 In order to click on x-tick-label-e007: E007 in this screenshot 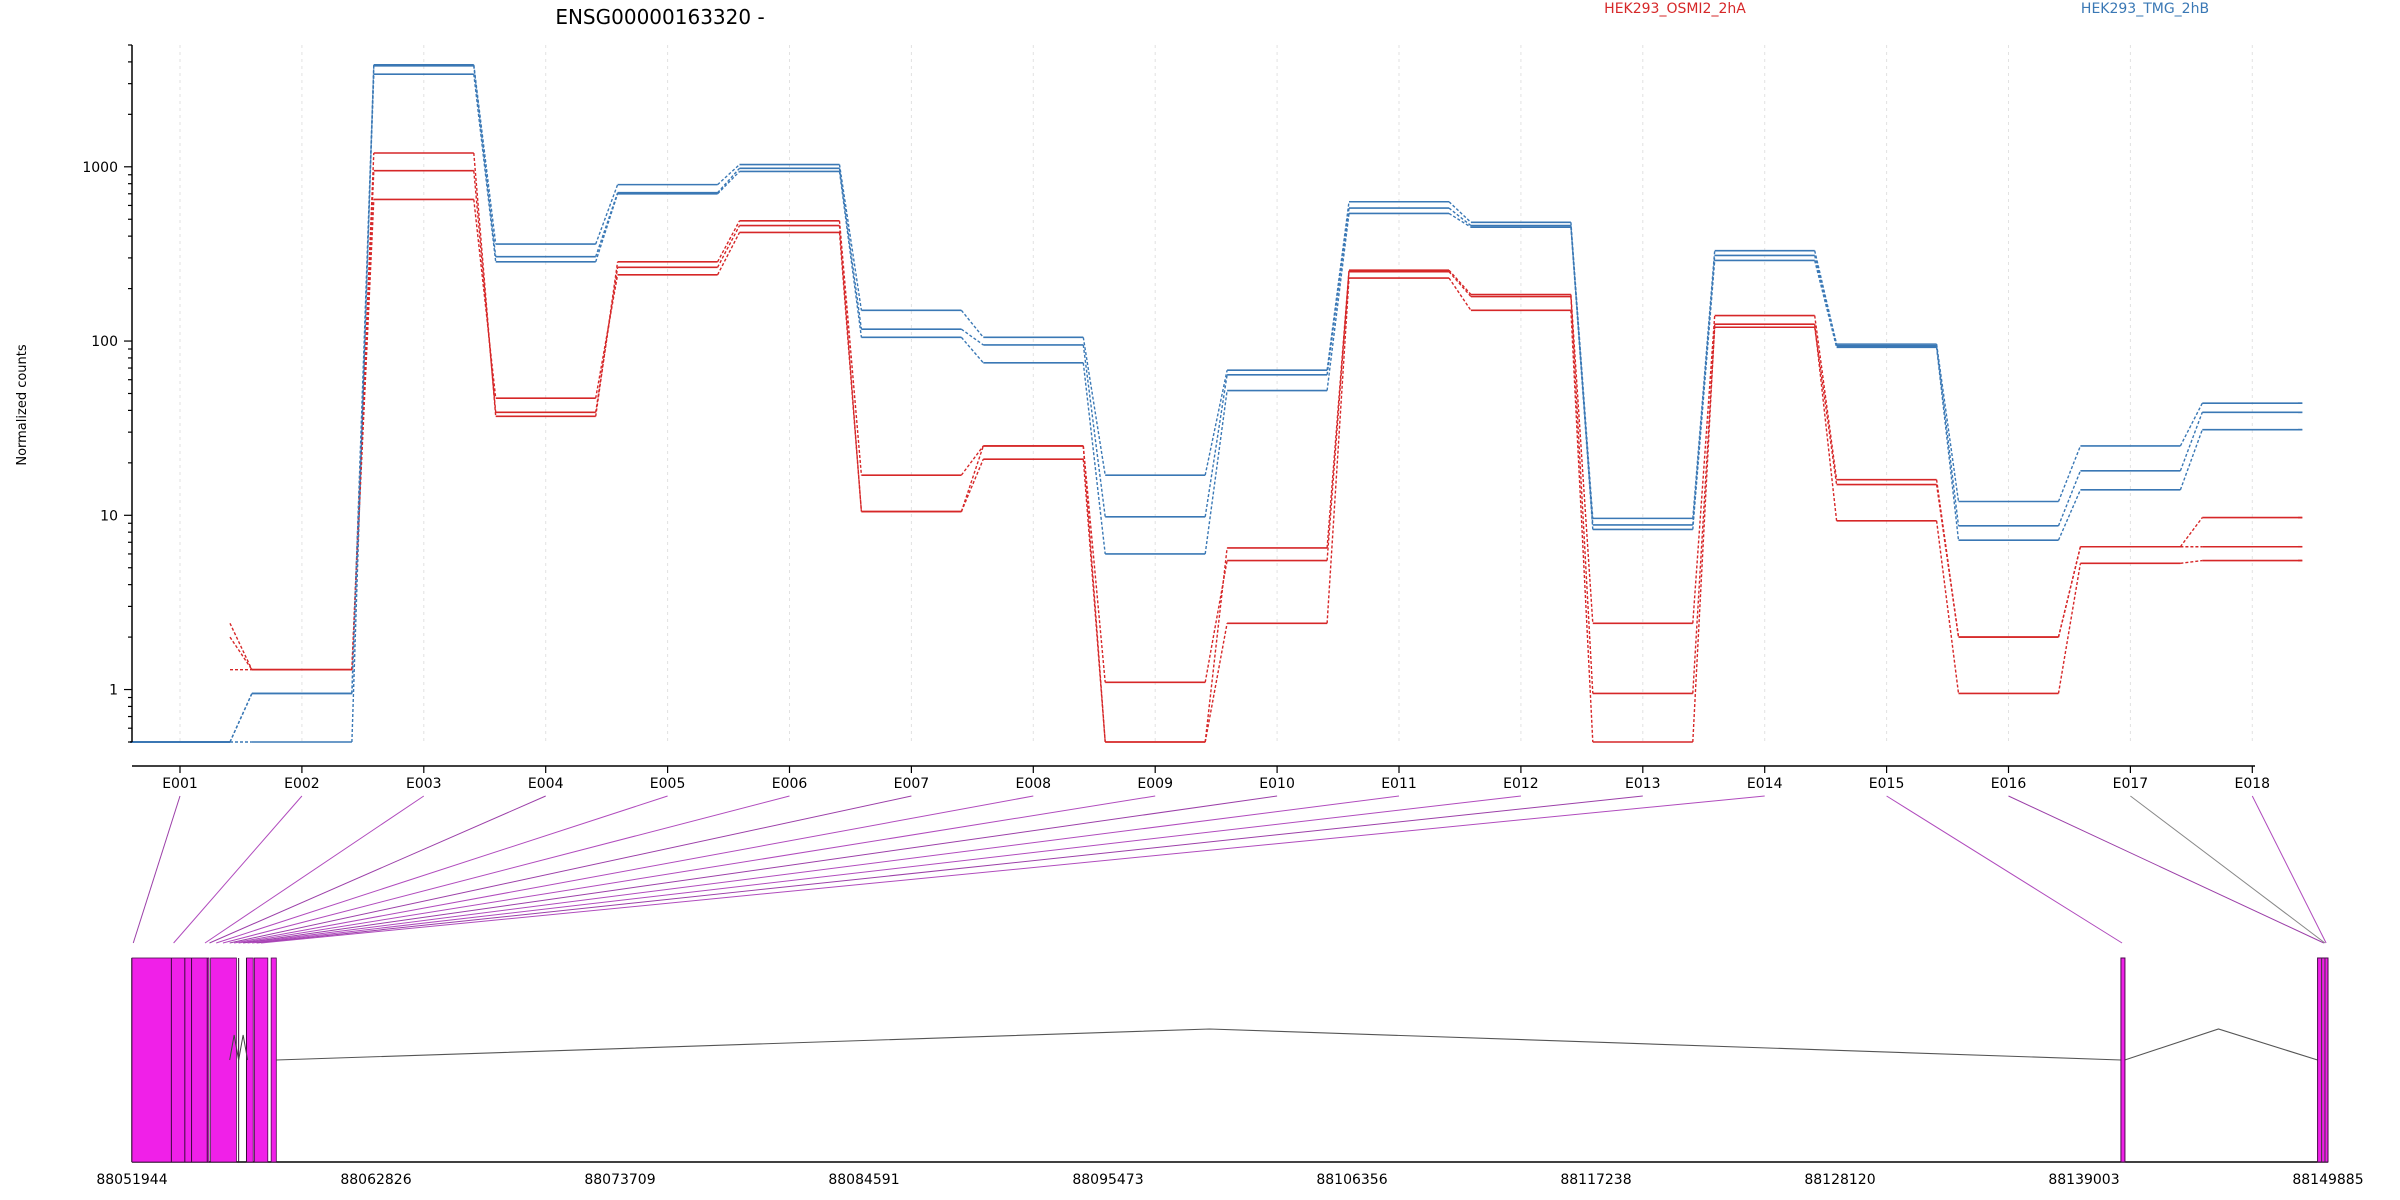, I will do `click(912, 784)`.